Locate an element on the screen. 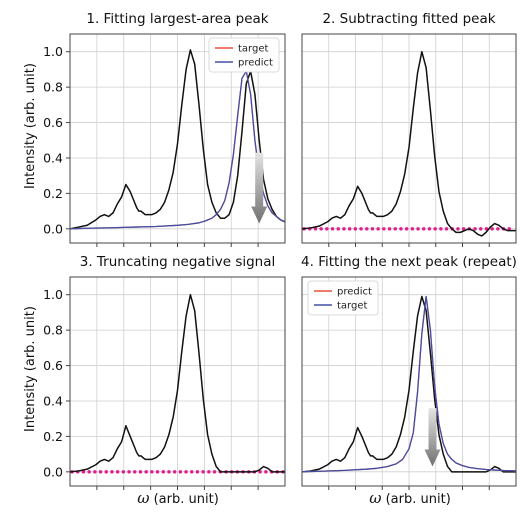 This screenshot has height=515, width=522. legend: target predict is located at coordinates (244, 55).